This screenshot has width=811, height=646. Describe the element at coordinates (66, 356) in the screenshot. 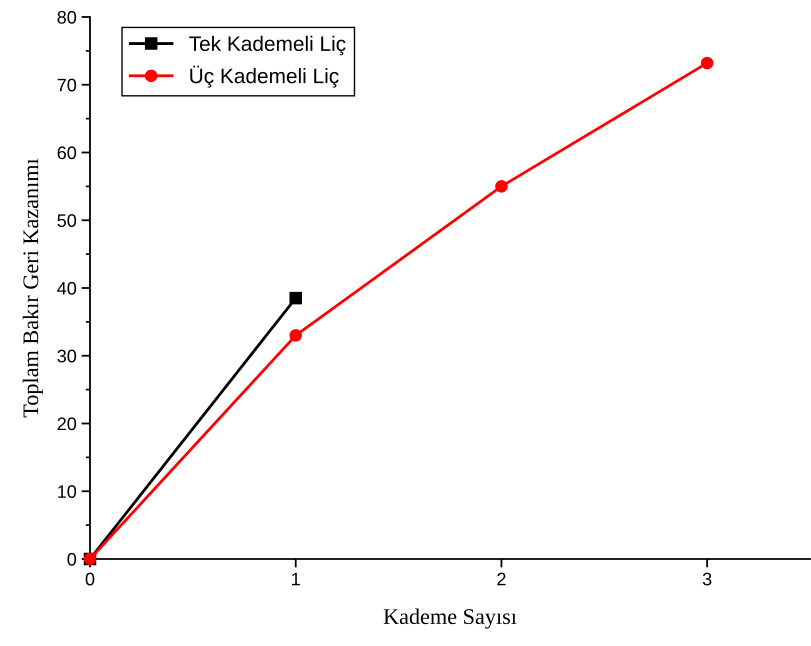

I see `y-tick-label: 30` at that location.